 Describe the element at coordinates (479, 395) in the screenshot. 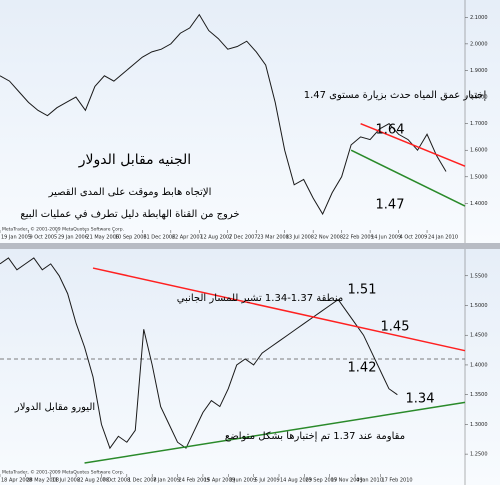

I see `y-tick-label: 1.3500` at that location.